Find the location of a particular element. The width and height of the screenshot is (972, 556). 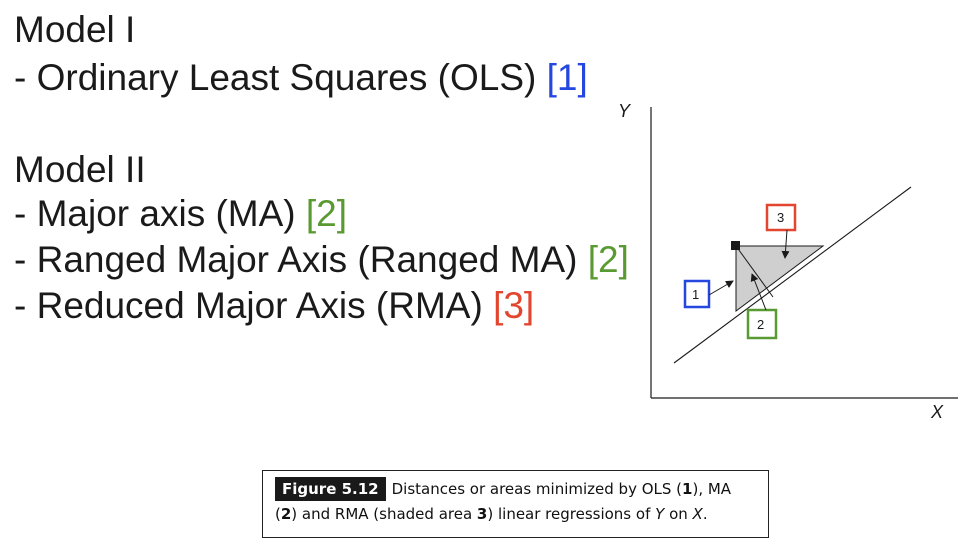

item-text: - Major axis (MA) is located at coordinates (160, 213).